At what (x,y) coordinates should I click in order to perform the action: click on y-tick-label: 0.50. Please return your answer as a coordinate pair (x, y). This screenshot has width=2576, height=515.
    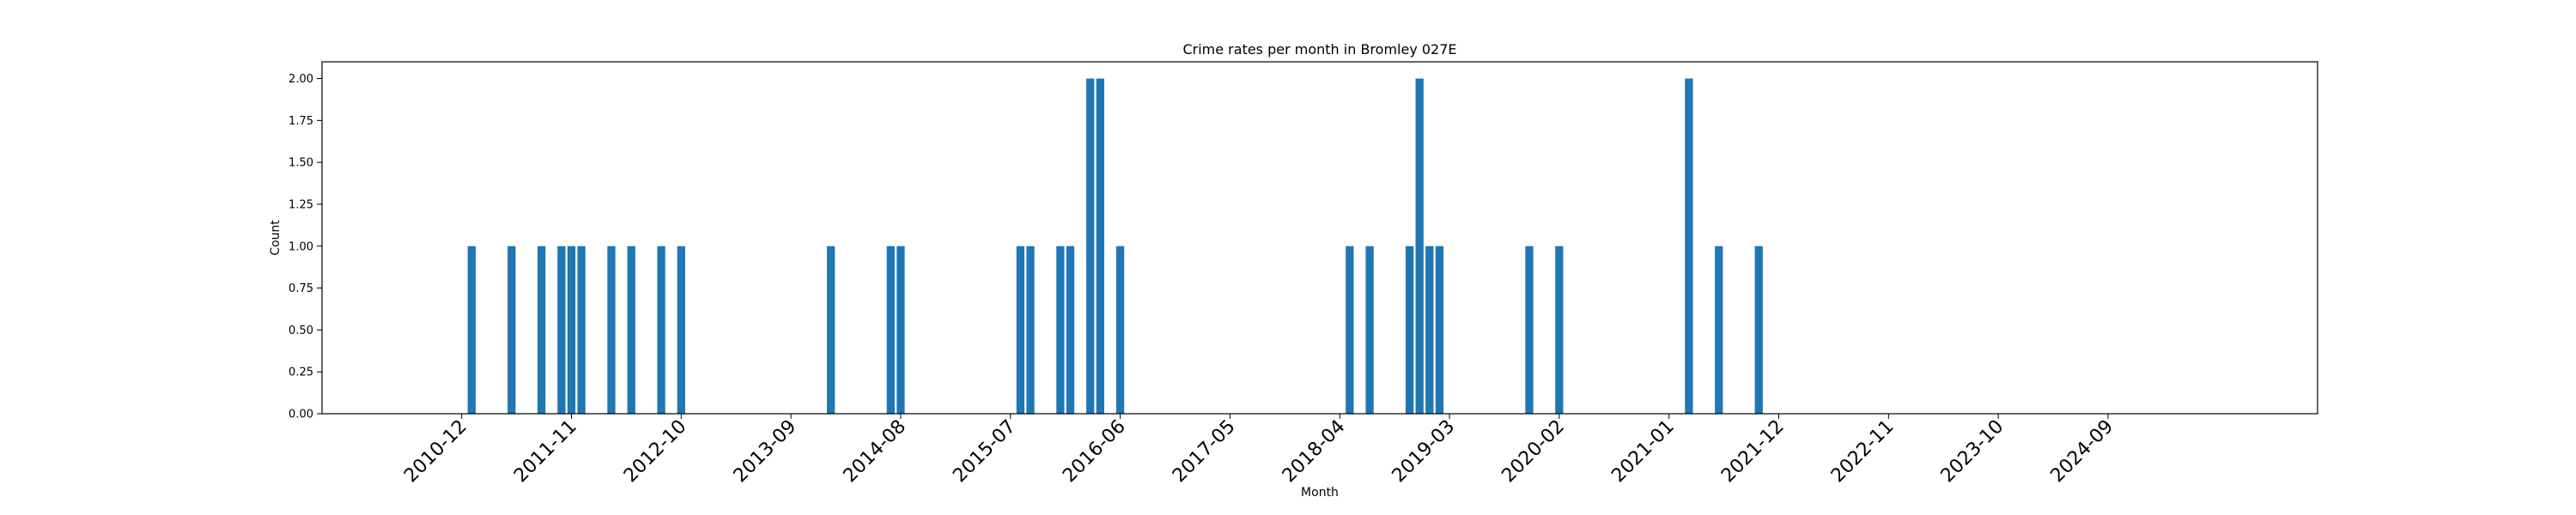
    Looking at the image, I should click on (301, 330).